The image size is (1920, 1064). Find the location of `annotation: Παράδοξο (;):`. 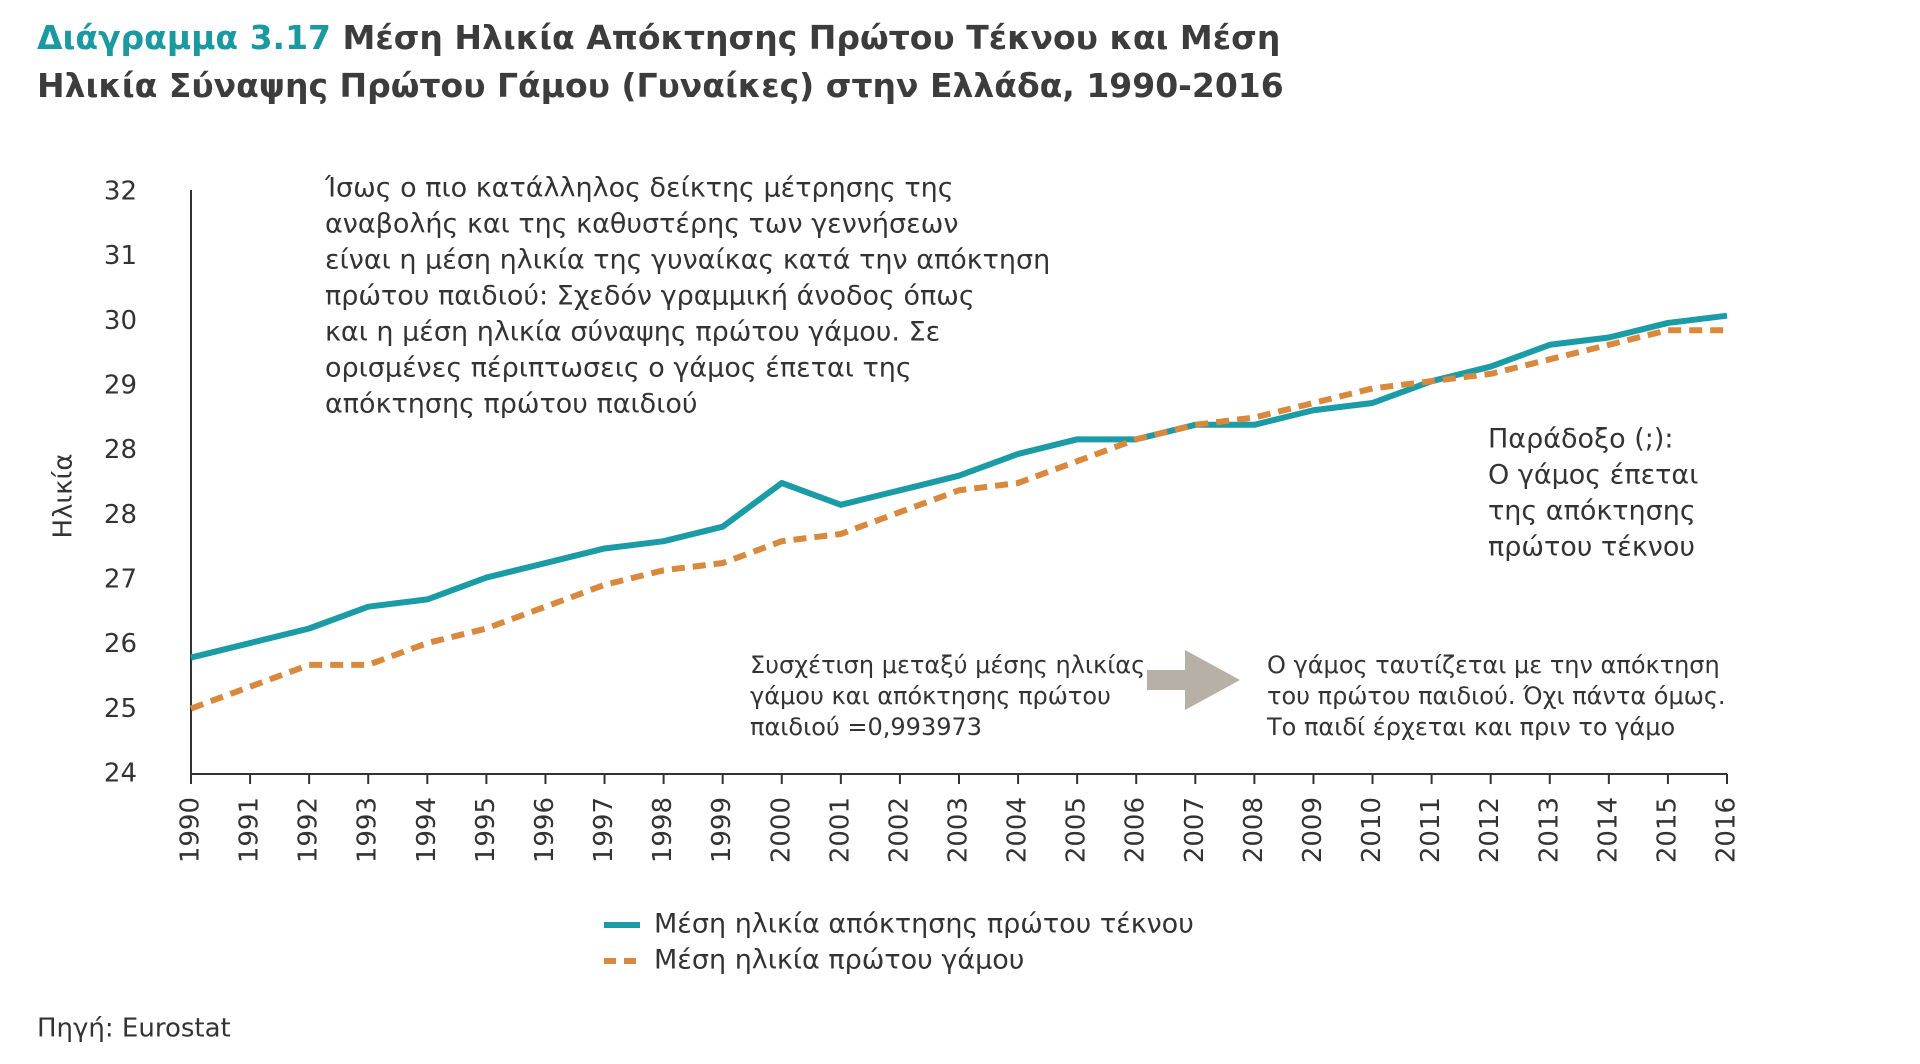

annotation: Παράδοξο (;): is located at coordinates (1581, 439).